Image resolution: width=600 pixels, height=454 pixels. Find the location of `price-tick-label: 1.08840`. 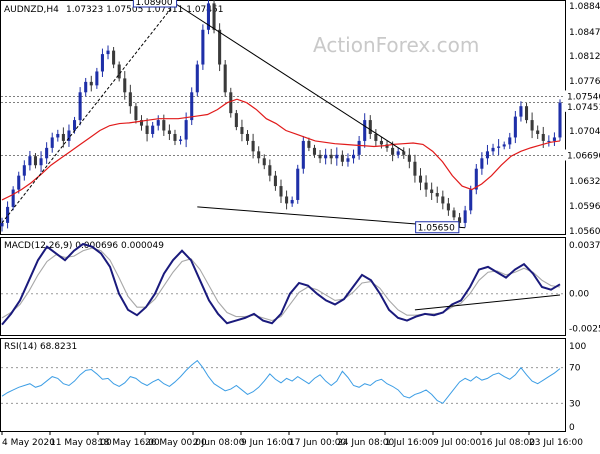

price-tick-label: 1.08840 is located at coordinates (584, 7).